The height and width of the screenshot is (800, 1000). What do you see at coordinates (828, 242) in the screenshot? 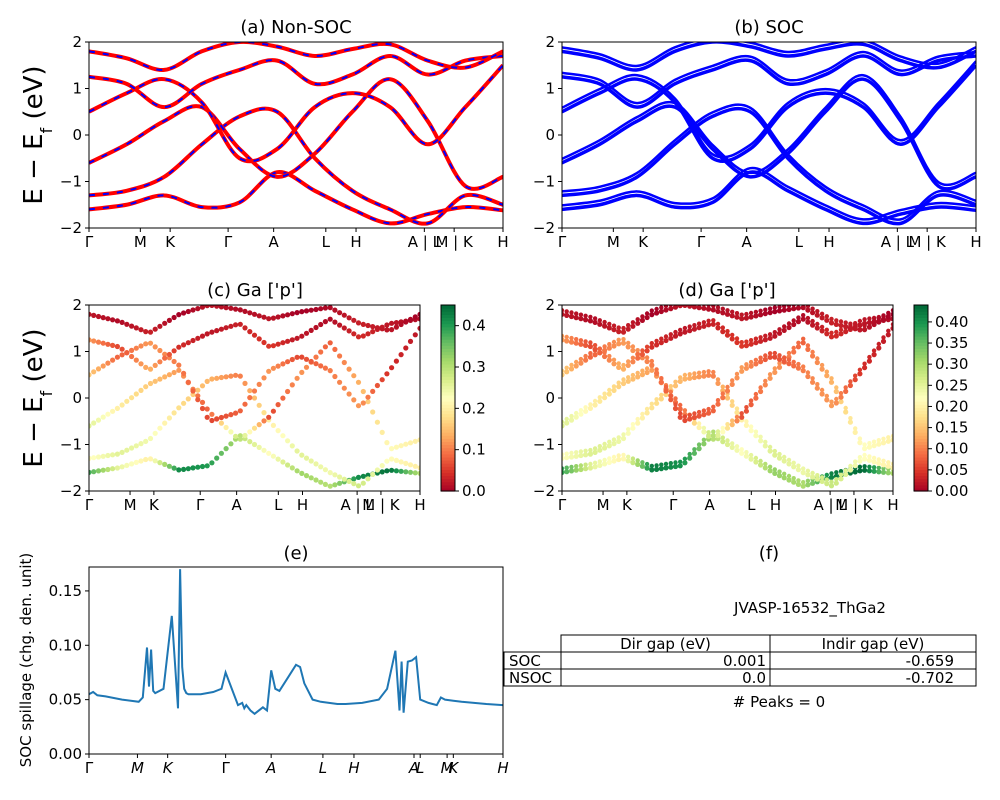
I see `x-tick-label-b: H` at bounding box center [828, 242].